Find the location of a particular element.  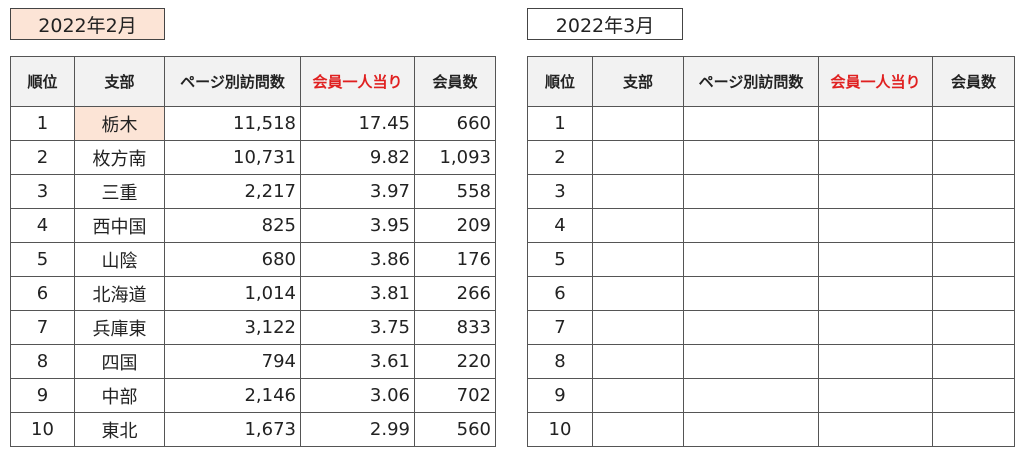

cell-branch: 四国 is located at coordinates (119, 361).